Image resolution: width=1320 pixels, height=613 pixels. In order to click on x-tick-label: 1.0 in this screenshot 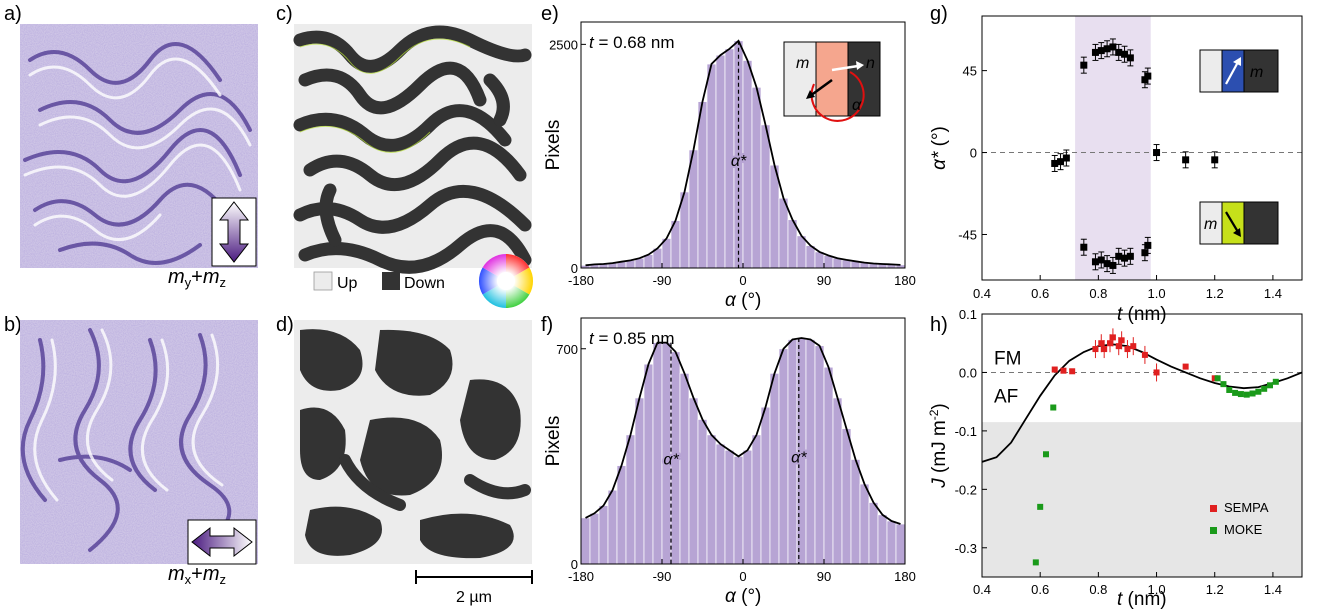, I will do `click(1157, 293)`.